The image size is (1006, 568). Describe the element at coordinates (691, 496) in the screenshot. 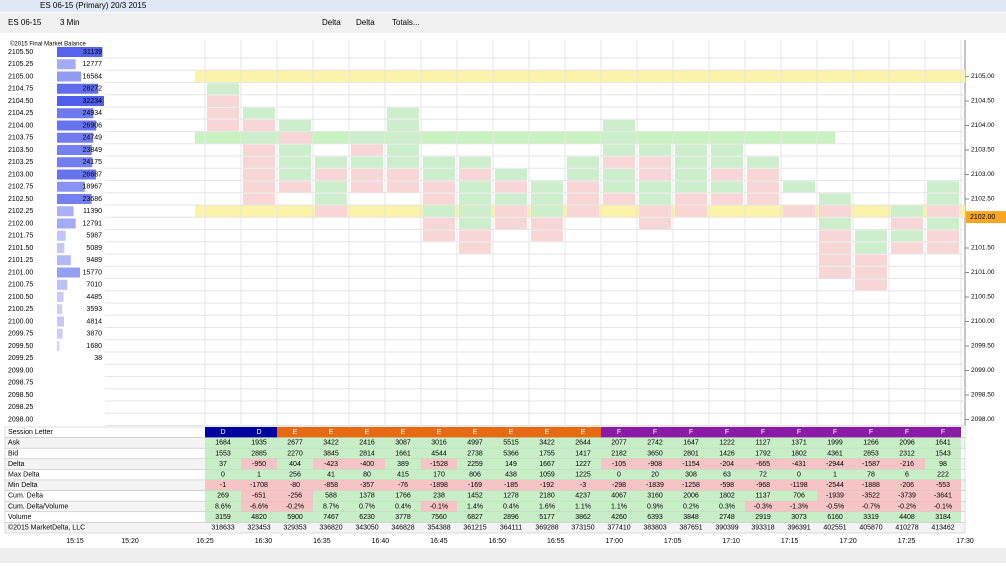

I see `table-value: 2006` at that location.